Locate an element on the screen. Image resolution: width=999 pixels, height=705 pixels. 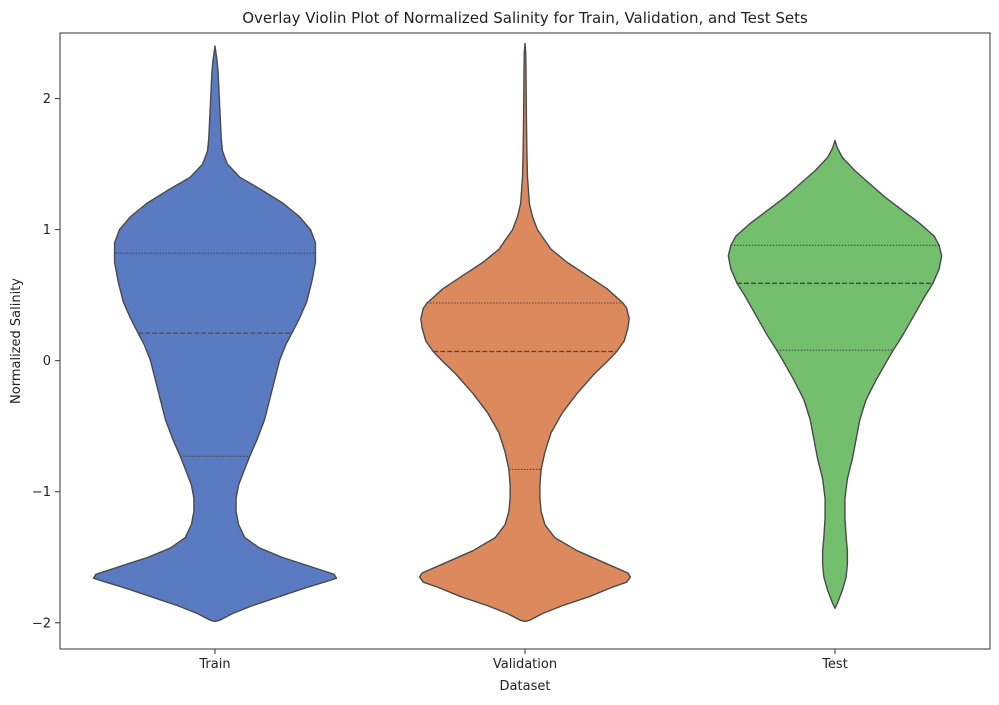
y-tick-label: 0 is located at coordinates (47, 361).